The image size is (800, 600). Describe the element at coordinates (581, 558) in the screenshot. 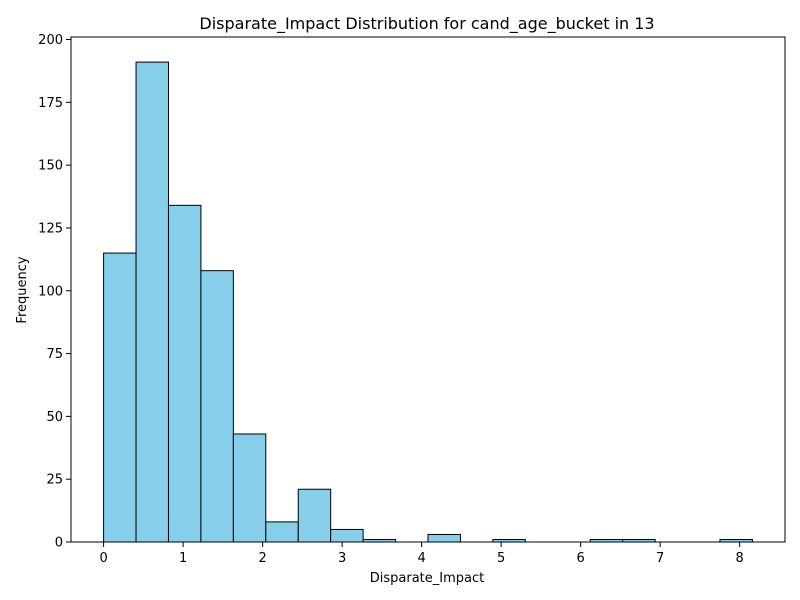

I see `x-tick-label: 6` at that location.